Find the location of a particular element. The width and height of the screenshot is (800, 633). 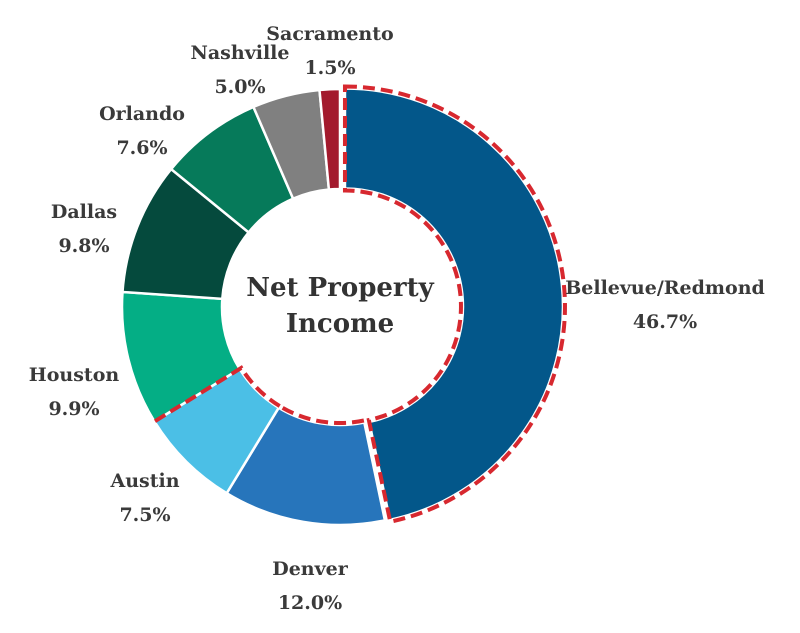

slice-label: Sacramento is located at coordinates (329, 34).